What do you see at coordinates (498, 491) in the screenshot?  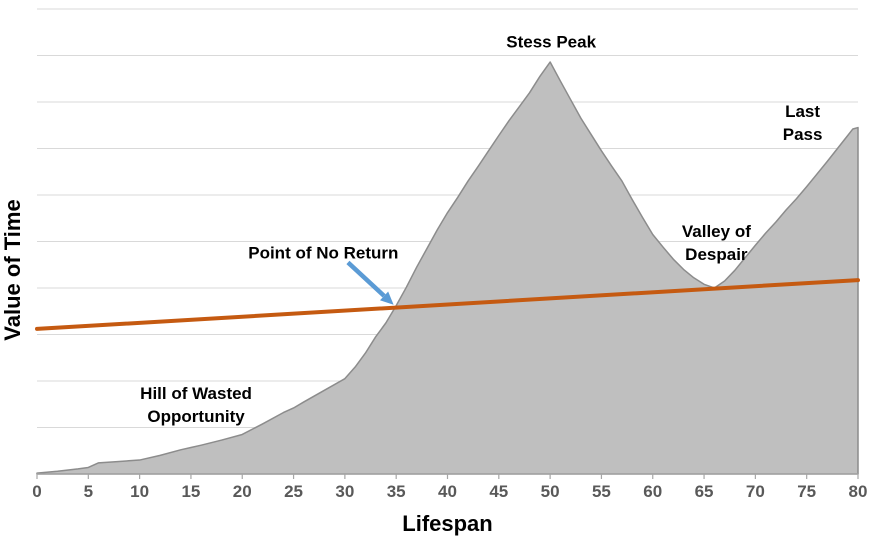 I see `x-tick-label: 45` at bounding box center [498, 491].